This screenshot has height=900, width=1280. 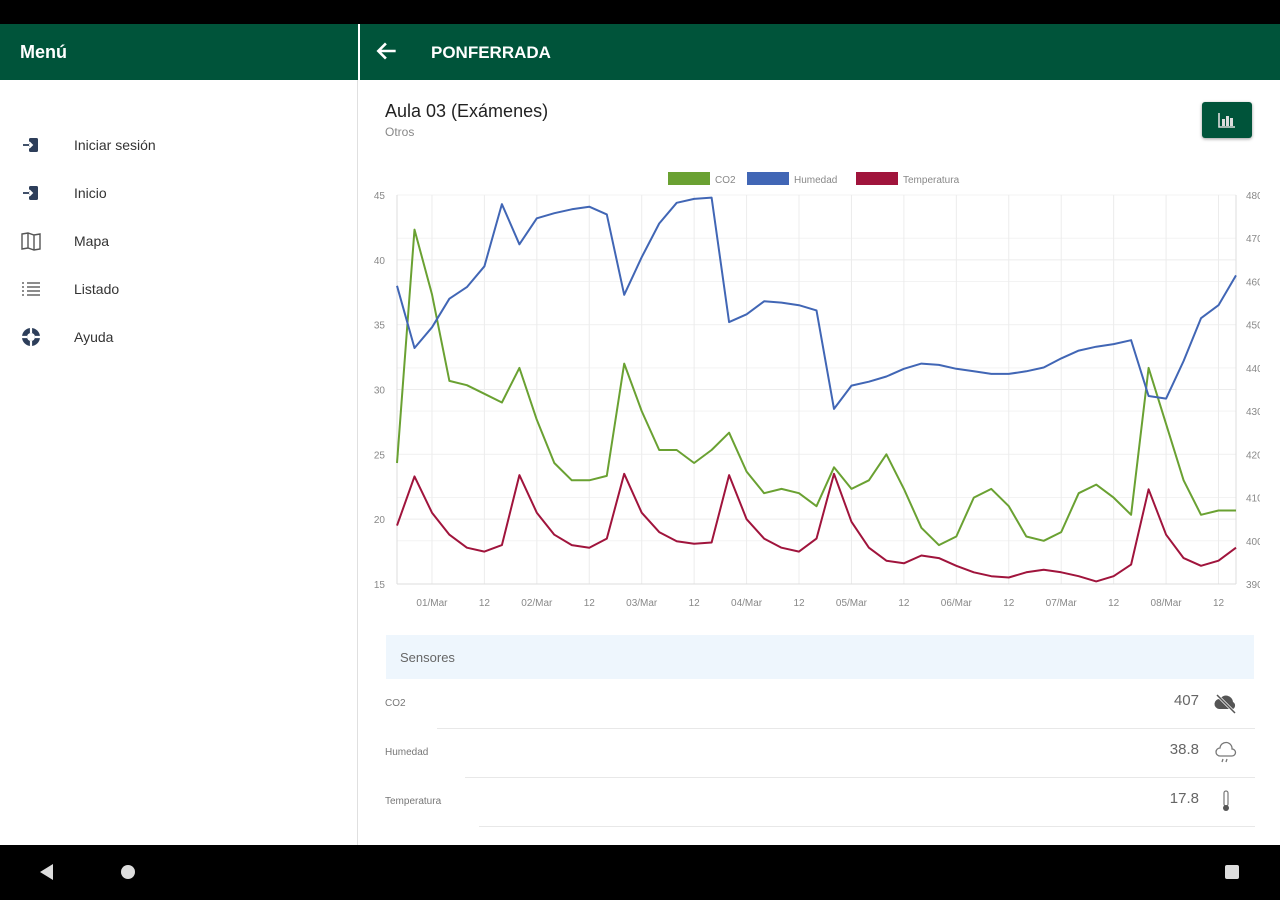 I want to click on sidebar-item-label: Mapa, so click(x=92, y=241).